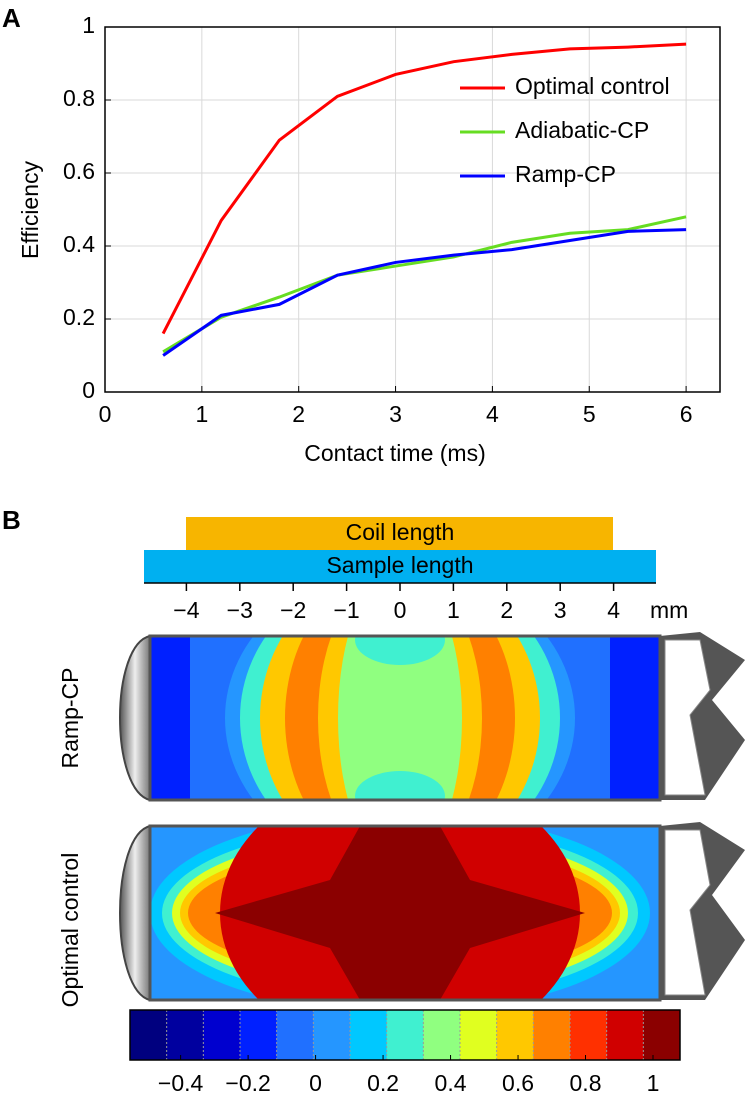 The height and width of the screenshot is (1103, 750). I want to click on legend-label: Ramp-CP, so click(565, 174).